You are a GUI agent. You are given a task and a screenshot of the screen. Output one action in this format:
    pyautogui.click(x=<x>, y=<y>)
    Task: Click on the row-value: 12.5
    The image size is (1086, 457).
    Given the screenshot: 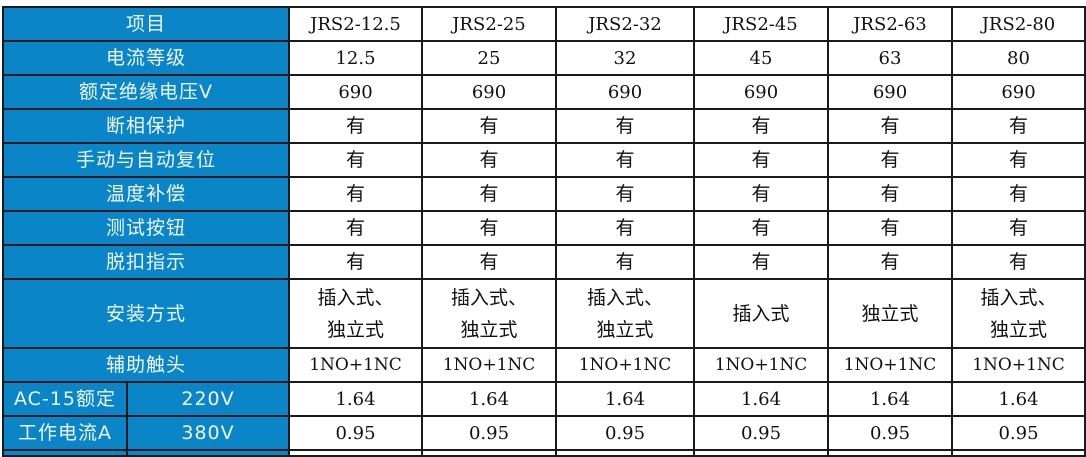 What is the action you would take?
    pyautogui.click(x=355, y=58)
    